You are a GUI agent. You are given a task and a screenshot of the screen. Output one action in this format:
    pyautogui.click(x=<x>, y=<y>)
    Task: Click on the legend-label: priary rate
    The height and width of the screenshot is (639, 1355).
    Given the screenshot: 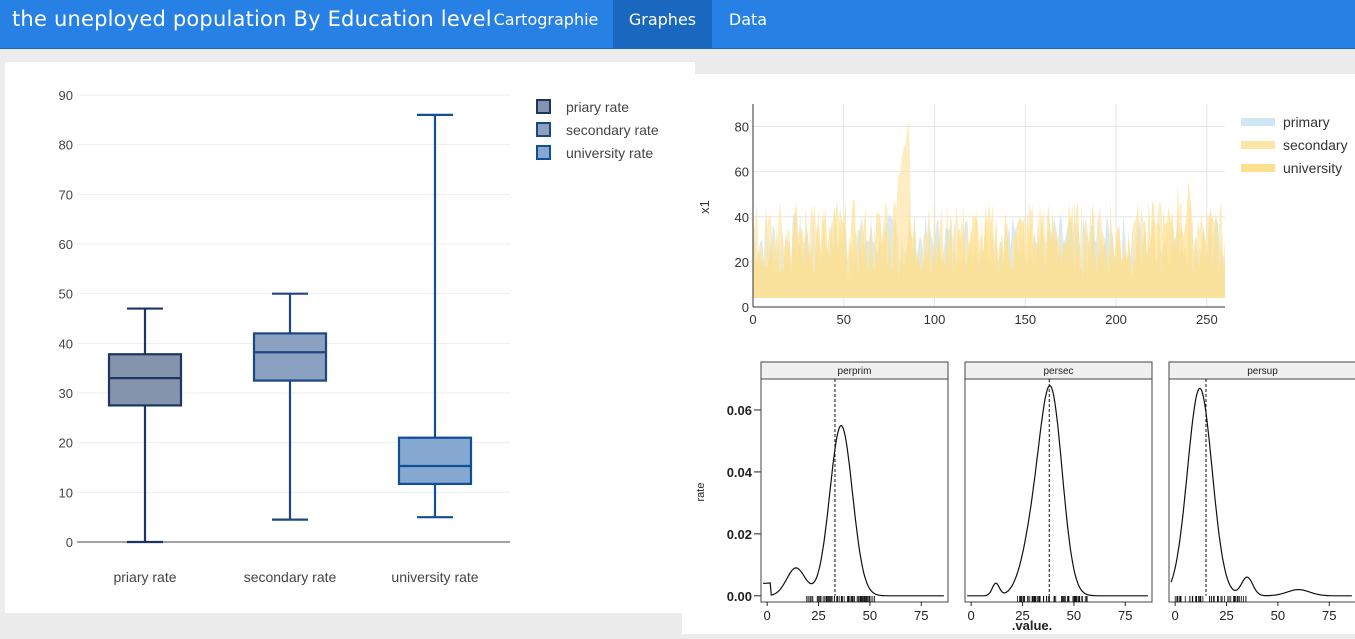 What is the action you would take?
    pyautogui.click(x=597, y=107)
    